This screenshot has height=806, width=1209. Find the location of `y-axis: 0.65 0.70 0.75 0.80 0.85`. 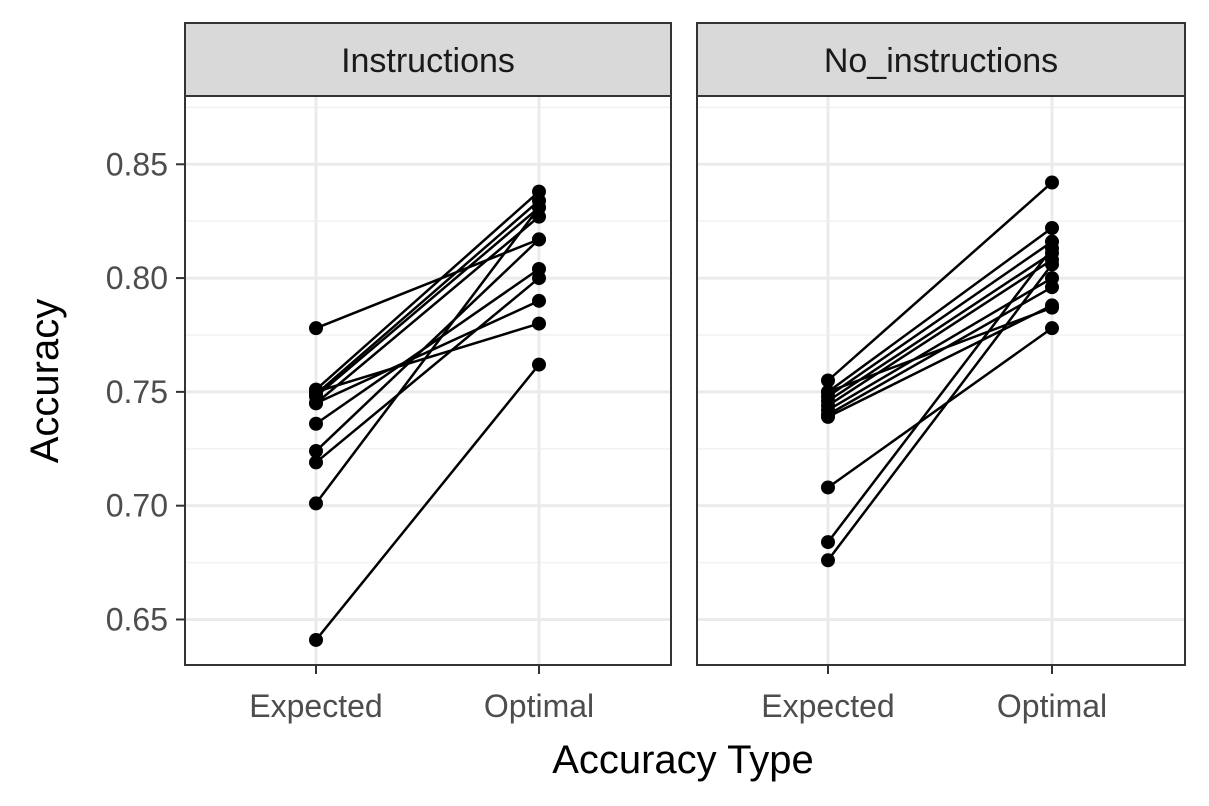

y-axis: 0.65 0.70 0.75 0.80 0.85 is located at coordinates (145, 391).